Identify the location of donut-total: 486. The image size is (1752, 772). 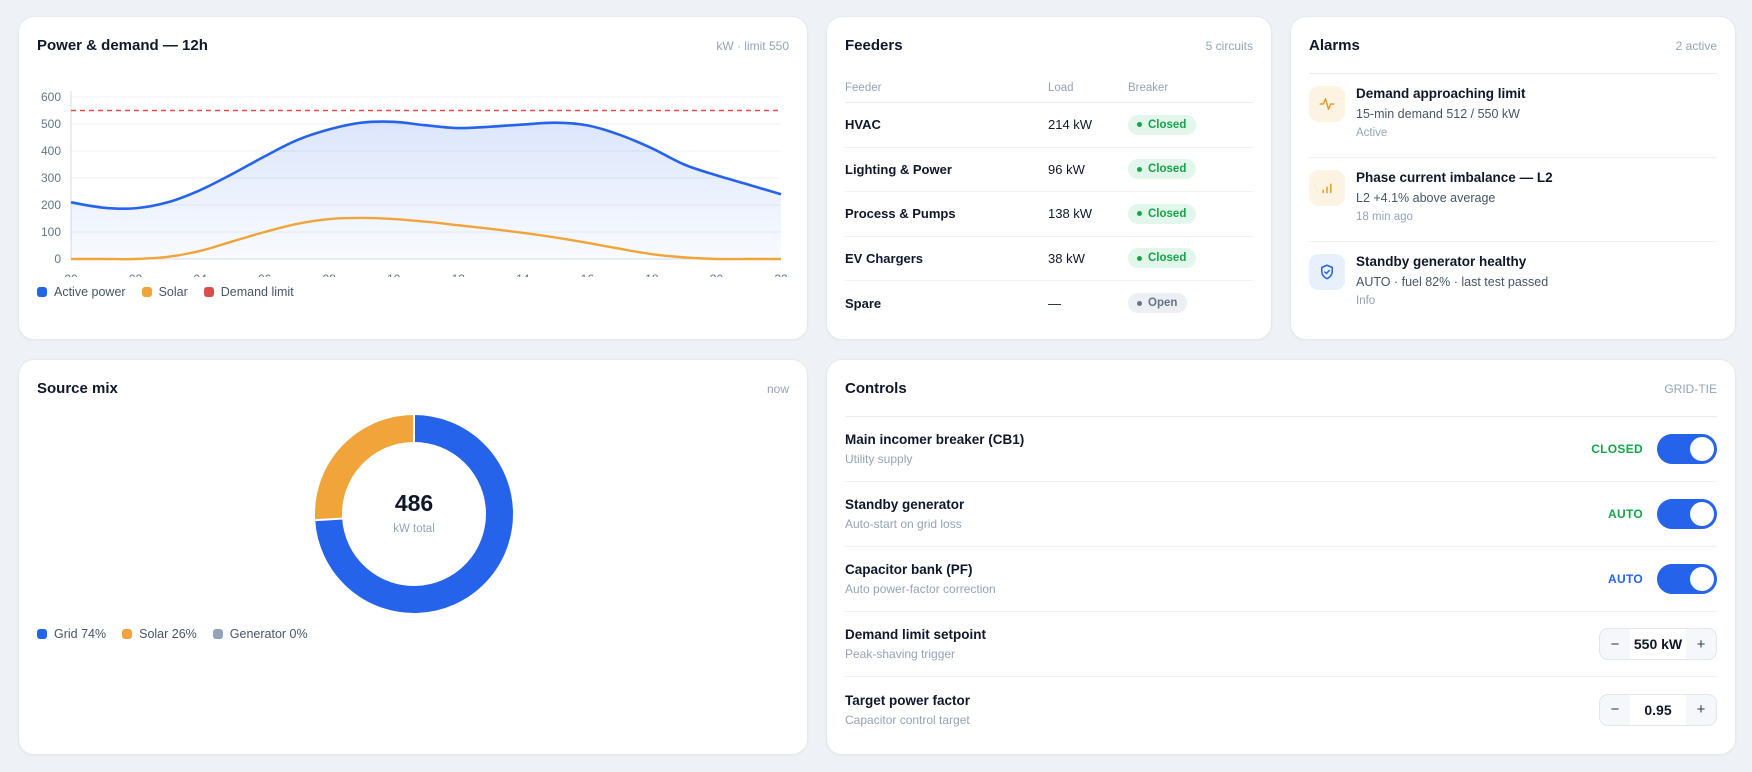
(414, 503).